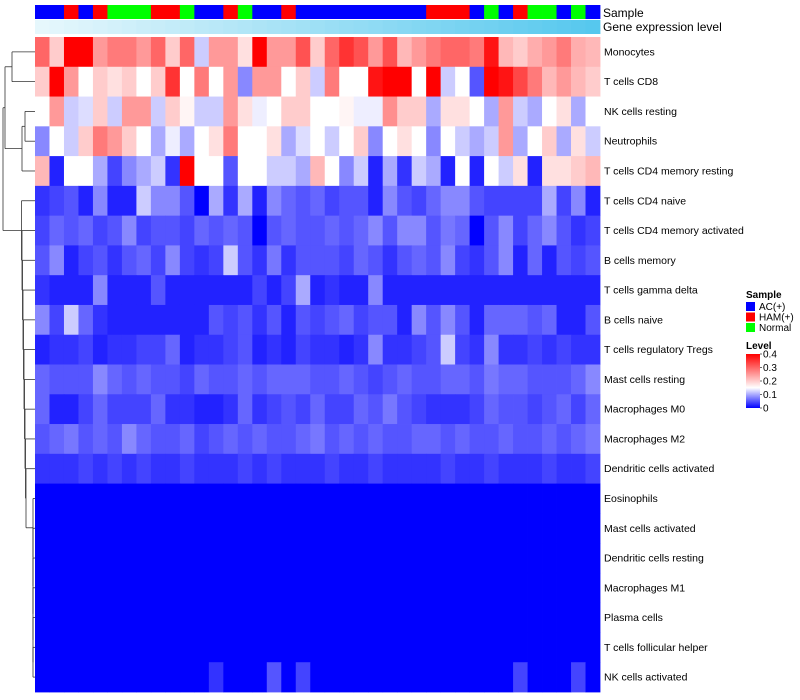 The width and height of the screenshot is (800, 700). Describe the element at coordinates (759, 346) in the screenshot. I see `level-legend-title: Level` at that location.